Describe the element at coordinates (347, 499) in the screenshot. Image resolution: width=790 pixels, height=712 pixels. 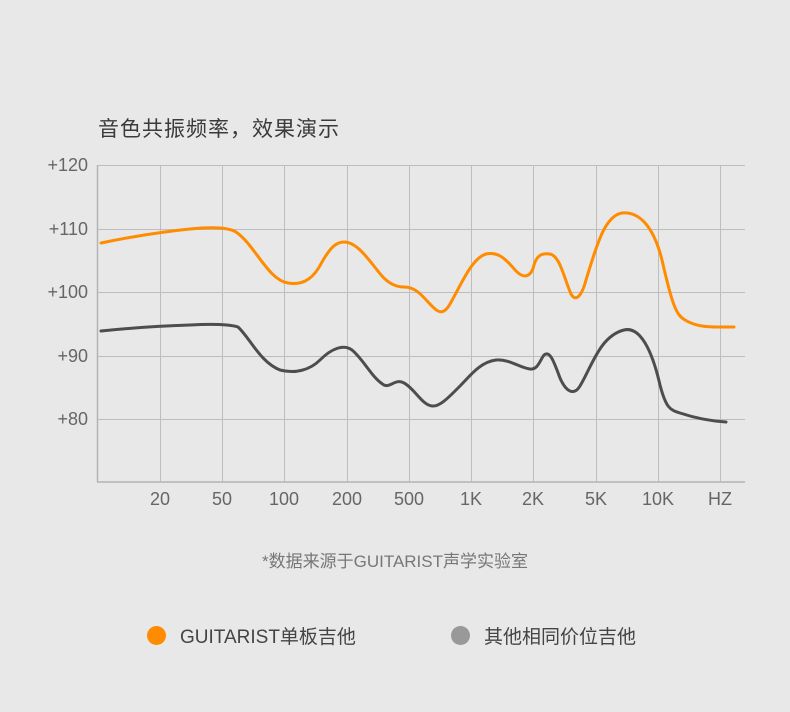
I see `x-tick-label: 200` at that location.